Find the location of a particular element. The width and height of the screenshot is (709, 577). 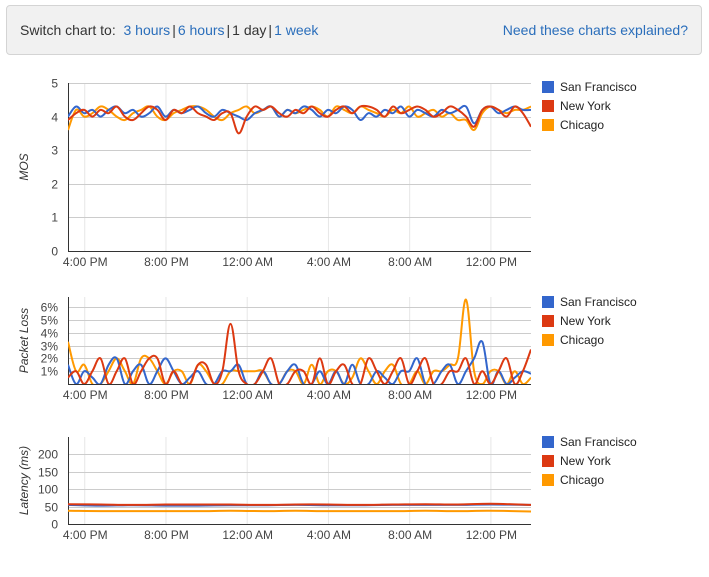

y-tick-label: 5% is located at coordinates (50, 321).